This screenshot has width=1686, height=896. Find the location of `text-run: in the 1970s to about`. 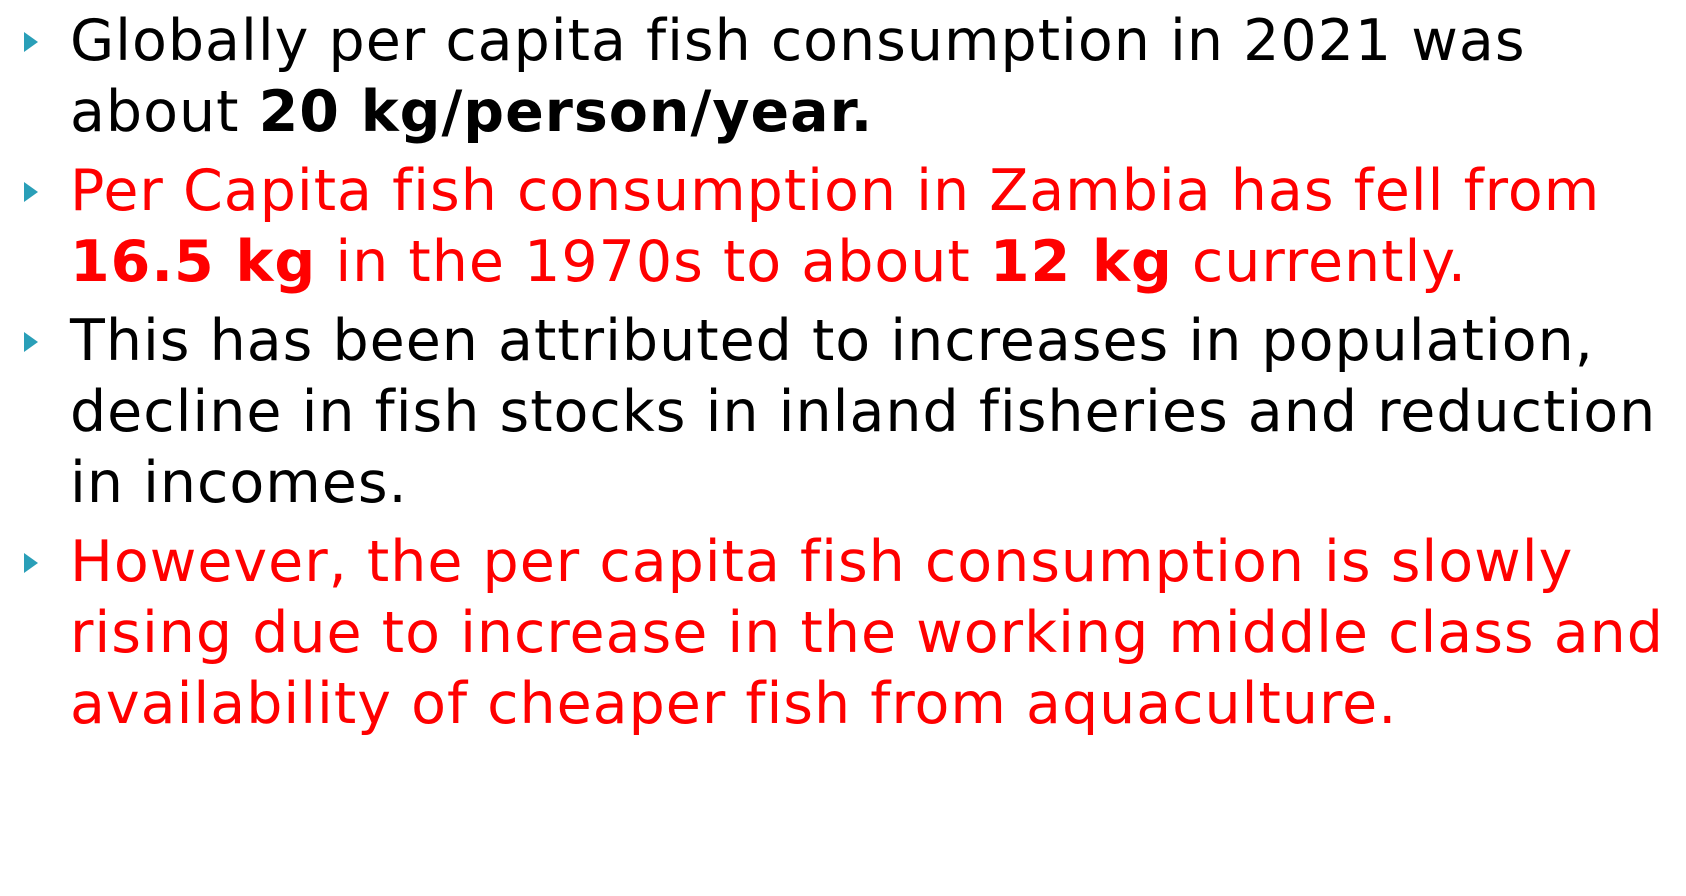

text-run: in the 1970s to about is located at coordinates (653, 262).